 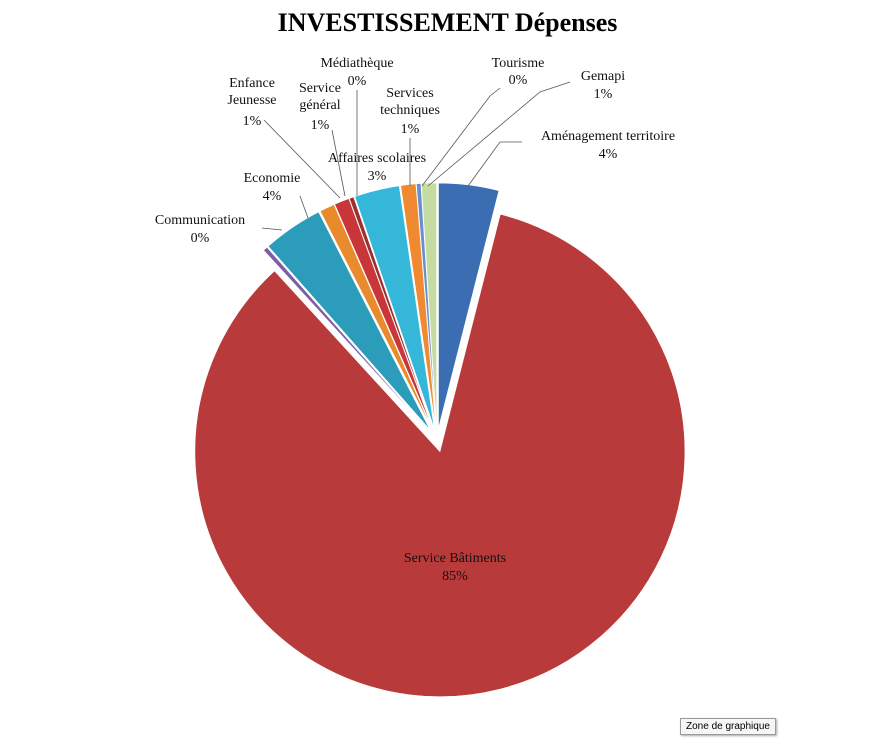 I want to click on slice-label: Service général, so click(x=320, y=97).